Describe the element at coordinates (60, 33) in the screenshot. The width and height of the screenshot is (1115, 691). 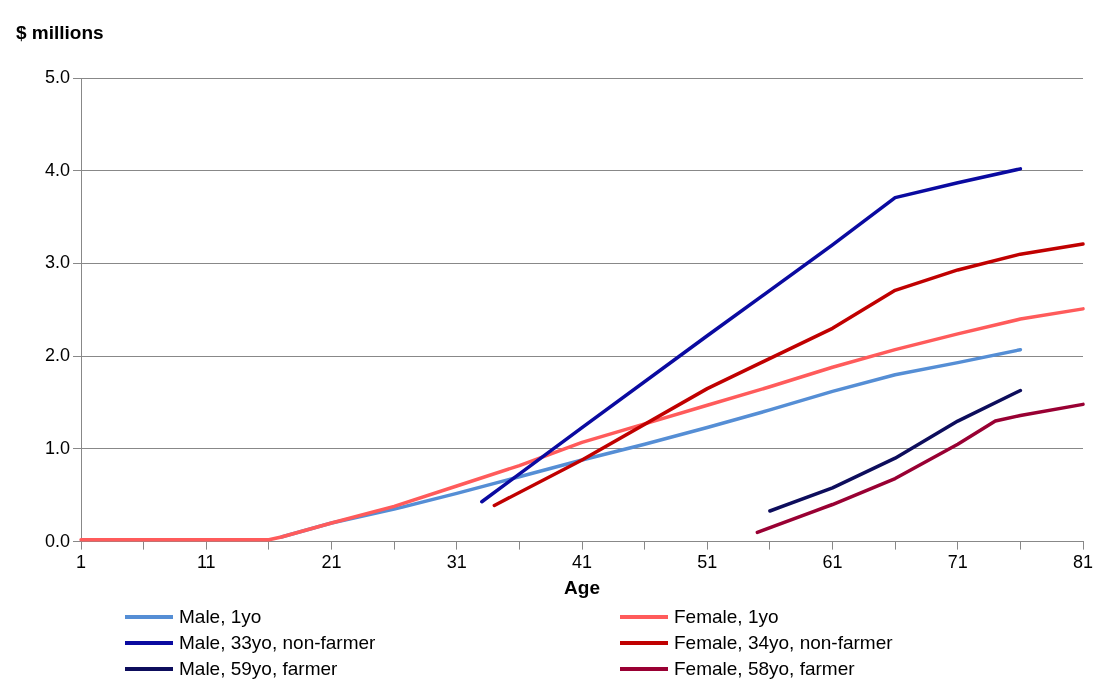
I see `y-axis-title: $ millions` at that location.